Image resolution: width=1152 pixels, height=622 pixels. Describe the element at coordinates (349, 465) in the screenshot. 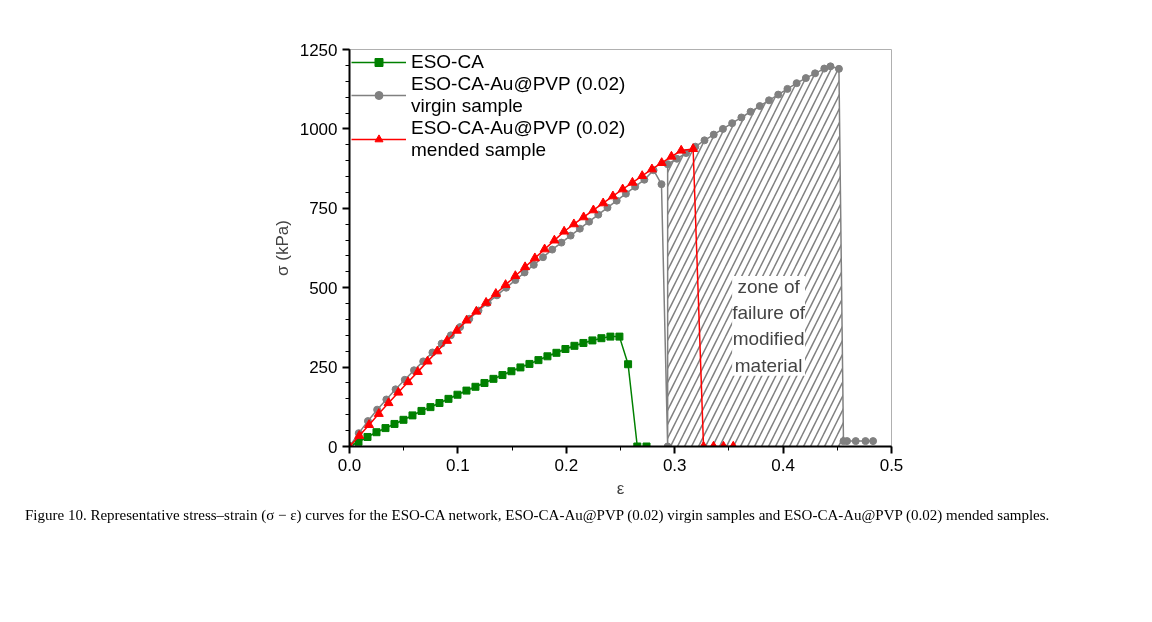

I see `x-tick-label: 0.0` at that location.